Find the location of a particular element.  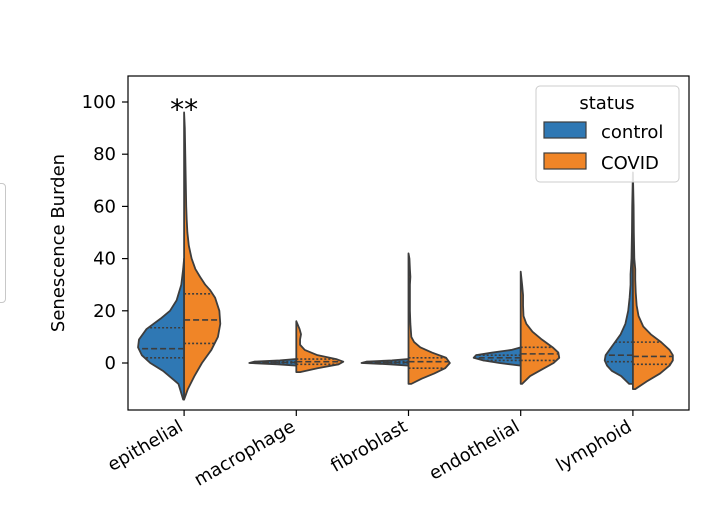

y-tick-label-60: 60 is located at coordinates (104, 206).